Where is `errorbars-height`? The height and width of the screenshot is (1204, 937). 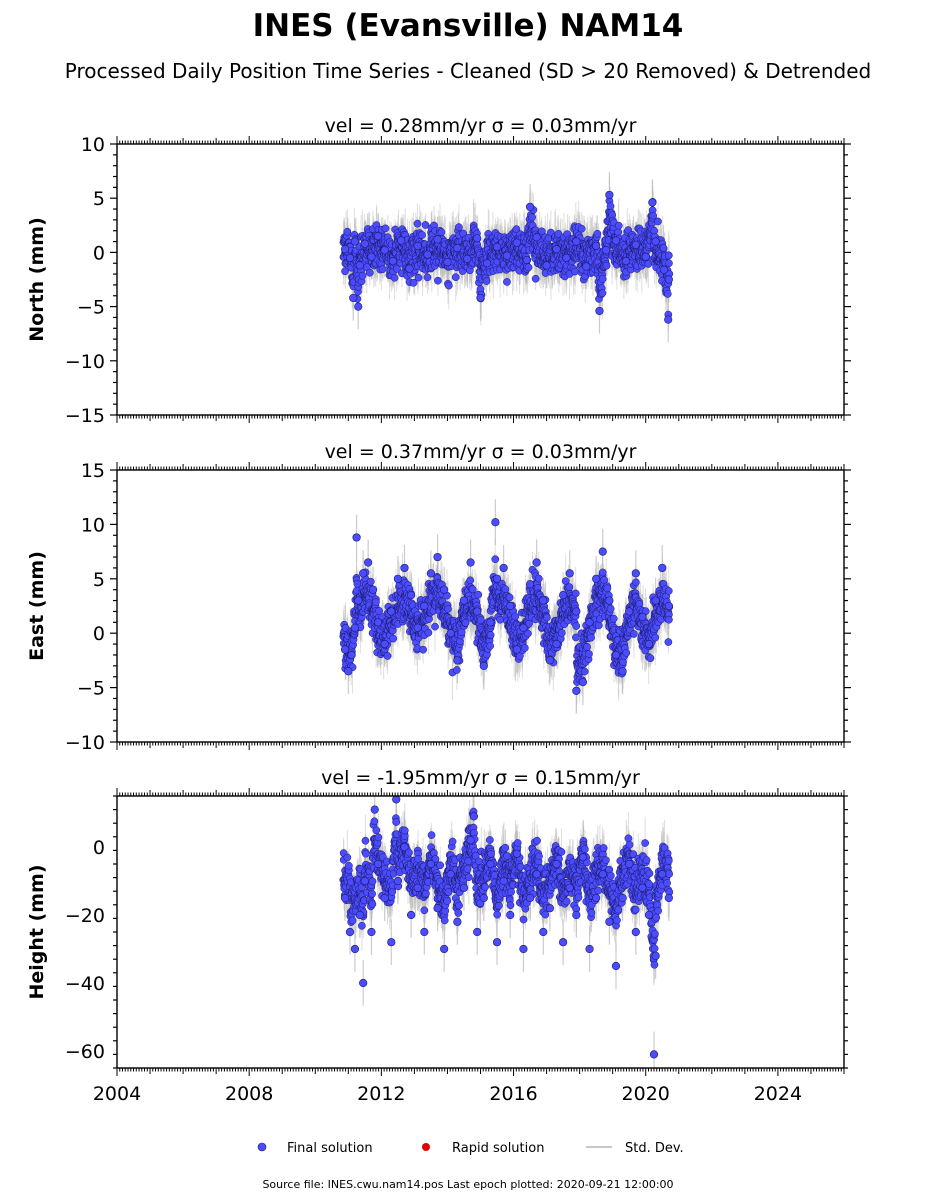
errorbars-height is located at coordinates (506, 927).